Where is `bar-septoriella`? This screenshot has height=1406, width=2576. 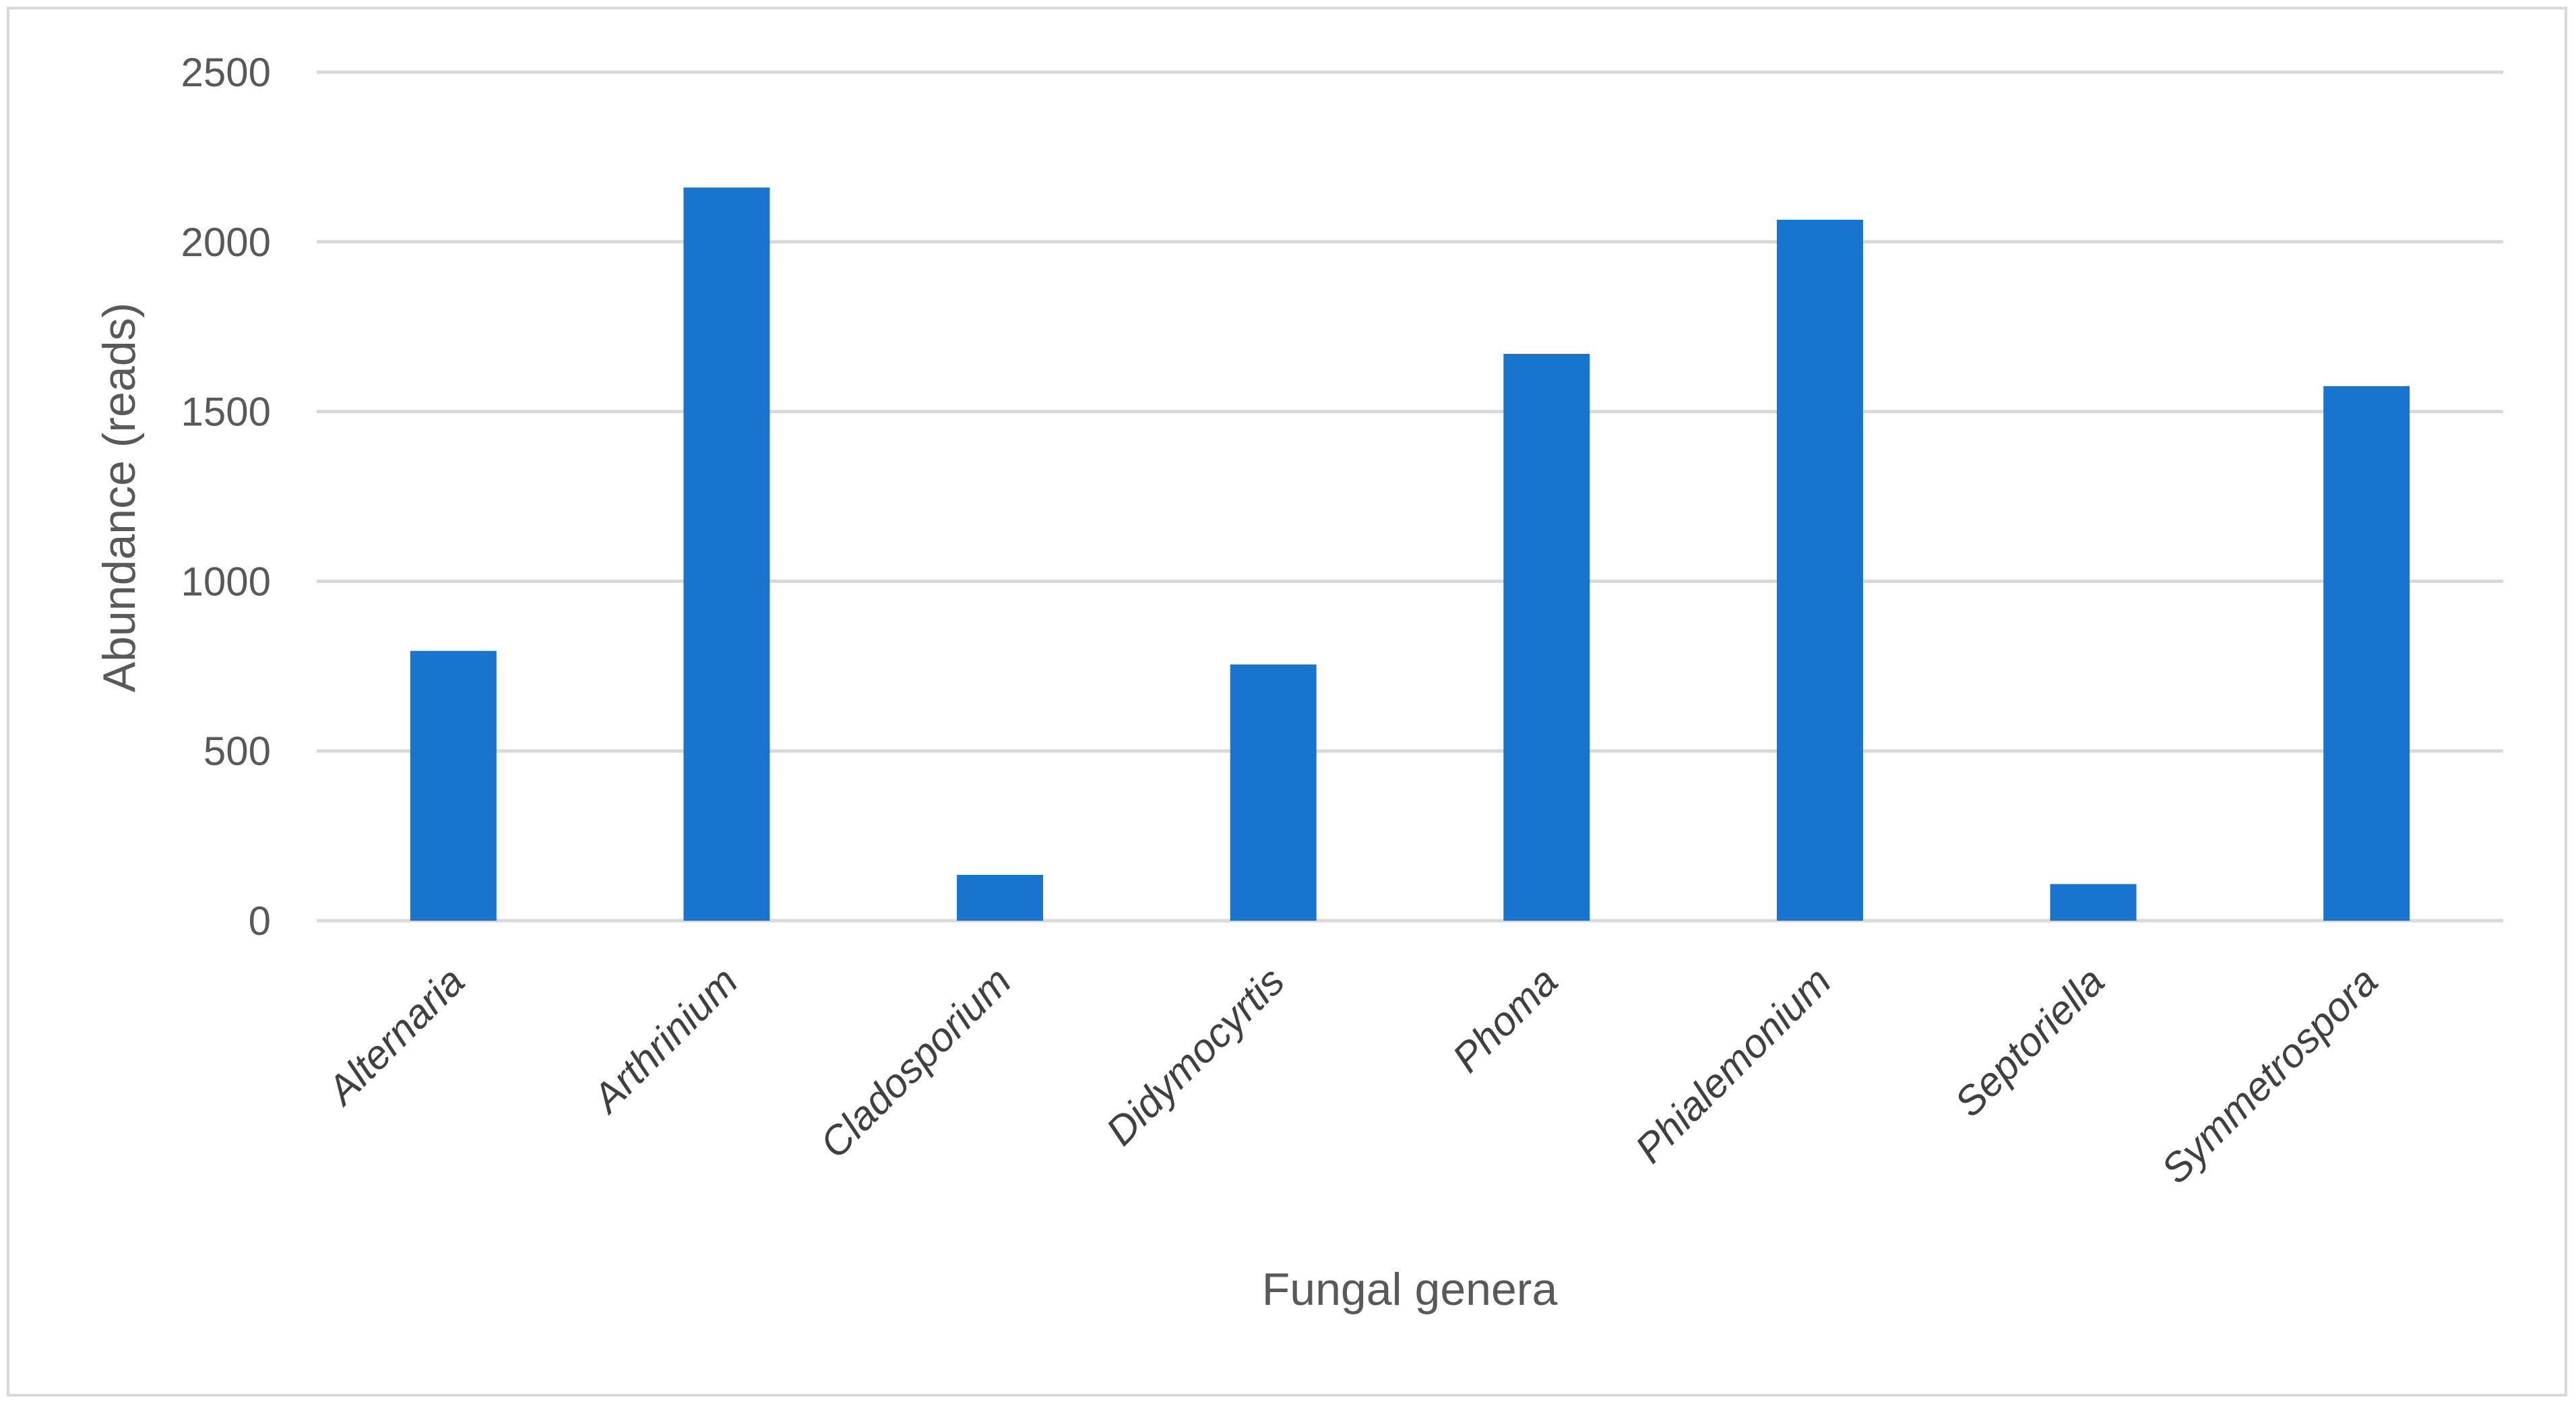 bar-septoriella is located at coordinates (2093, 902).